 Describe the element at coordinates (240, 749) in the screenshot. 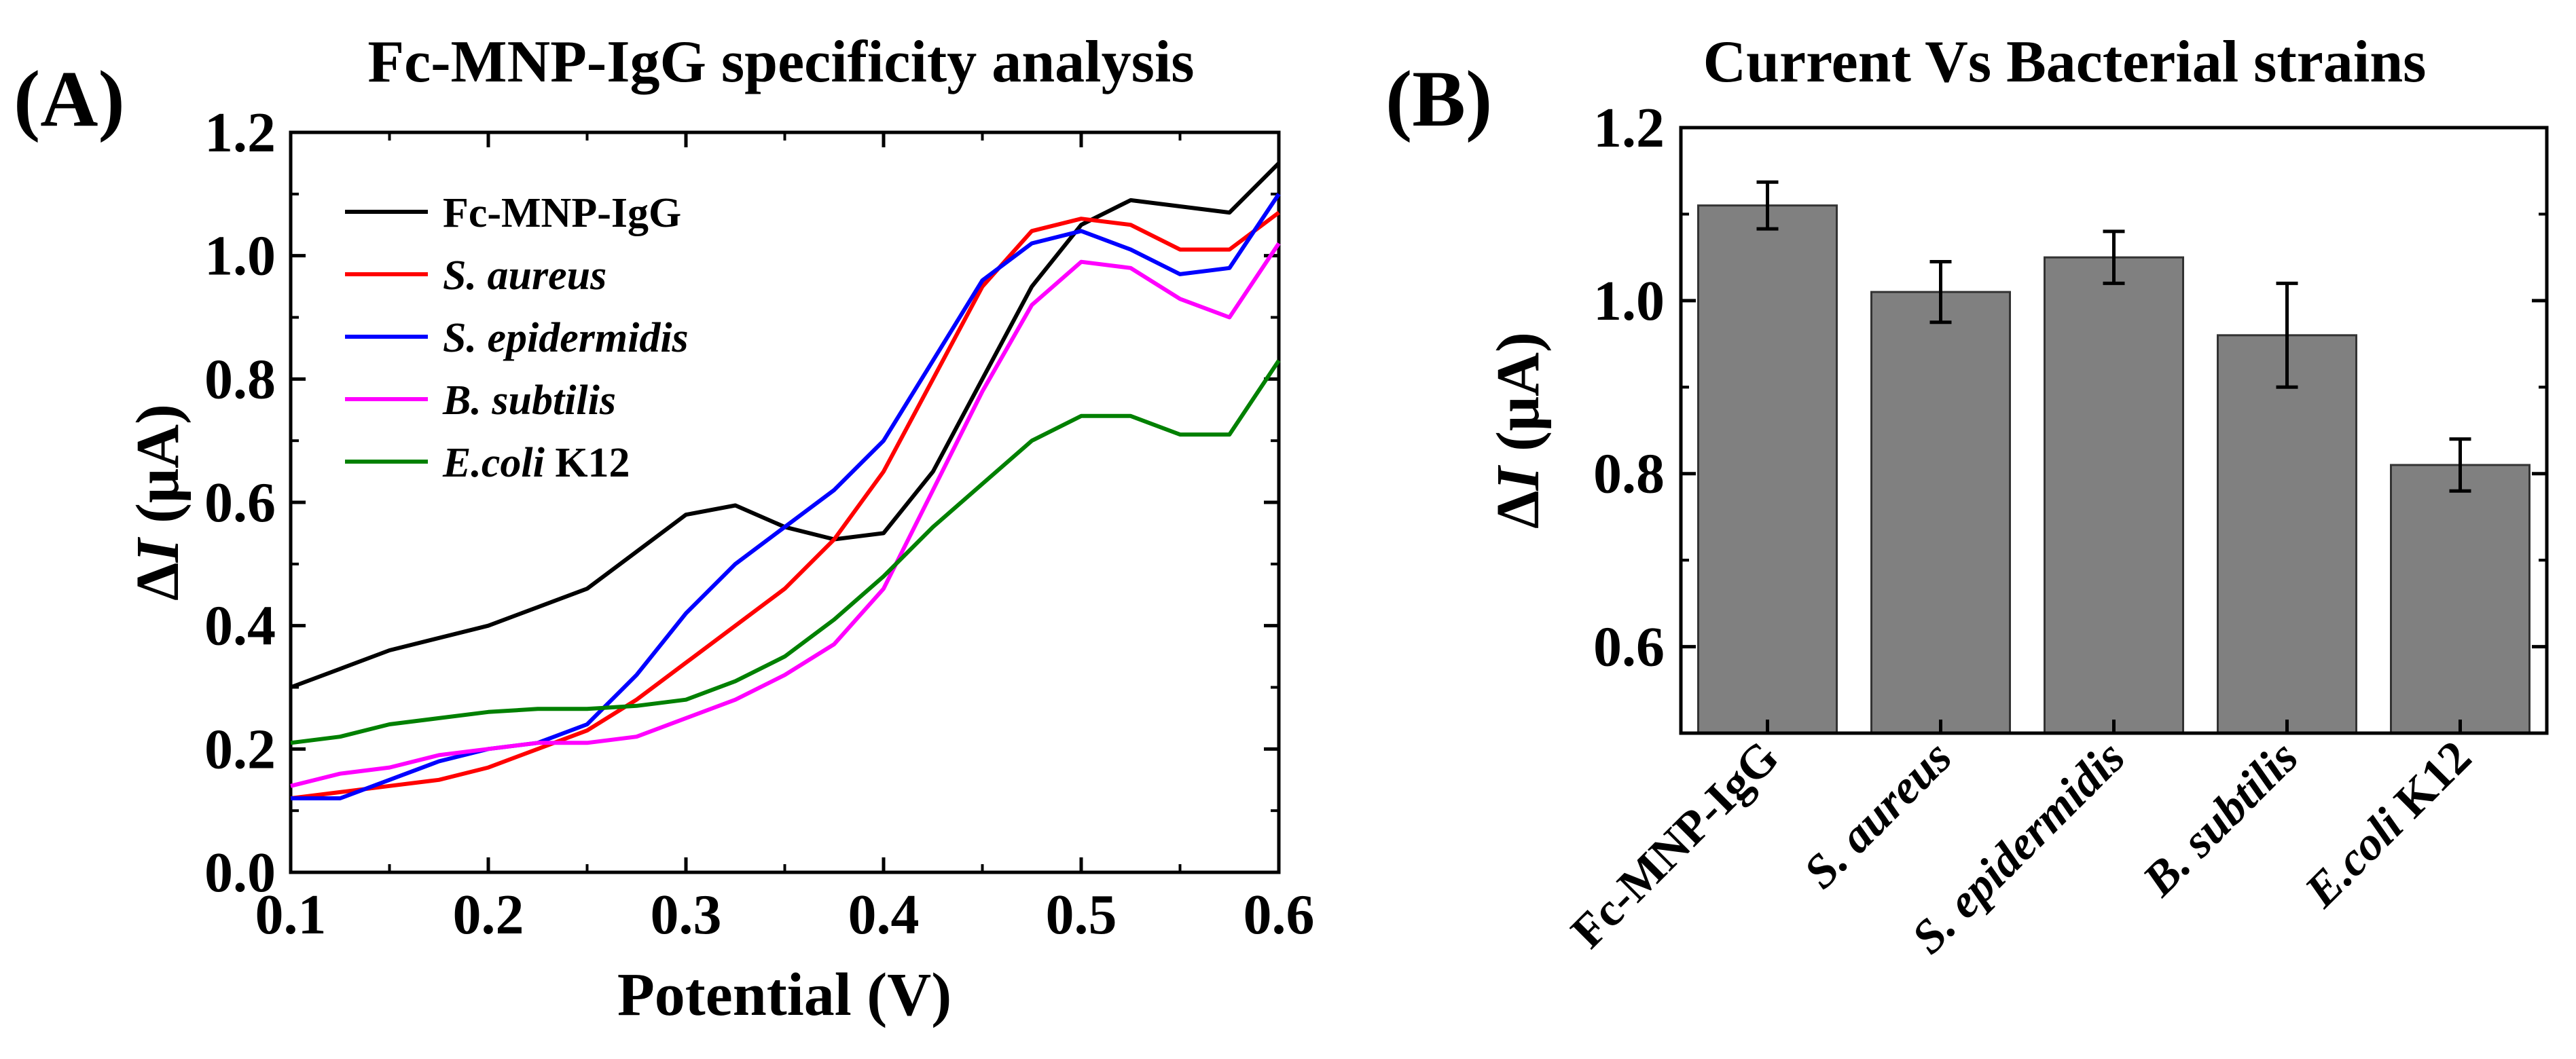

I see `panel-a-y-tick-label: 0.2` at that location.